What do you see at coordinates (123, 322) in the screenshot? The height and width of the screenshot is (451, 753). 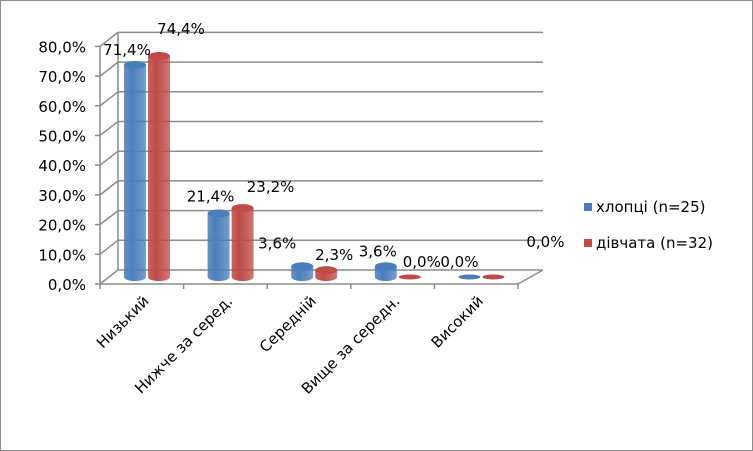 I see `x-tick-label: Низький` at bounding box center [123, 322].